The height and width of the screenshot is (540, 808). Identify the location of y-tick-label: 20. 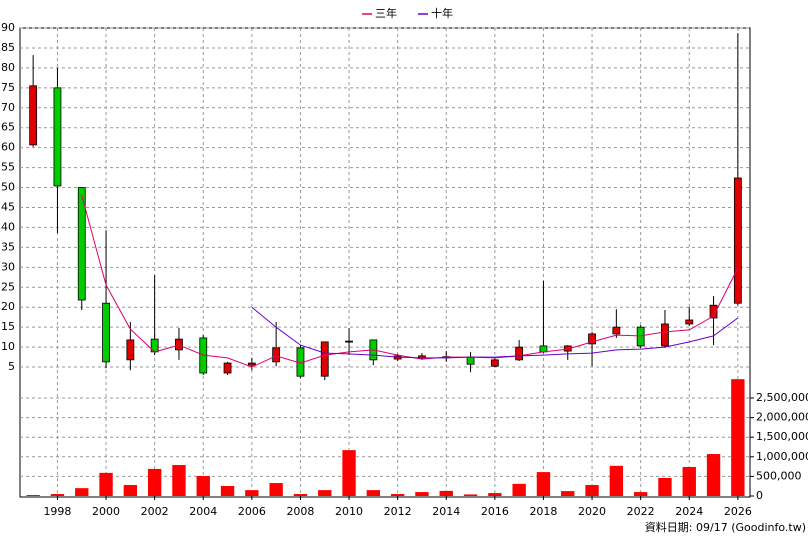
(8, 306).